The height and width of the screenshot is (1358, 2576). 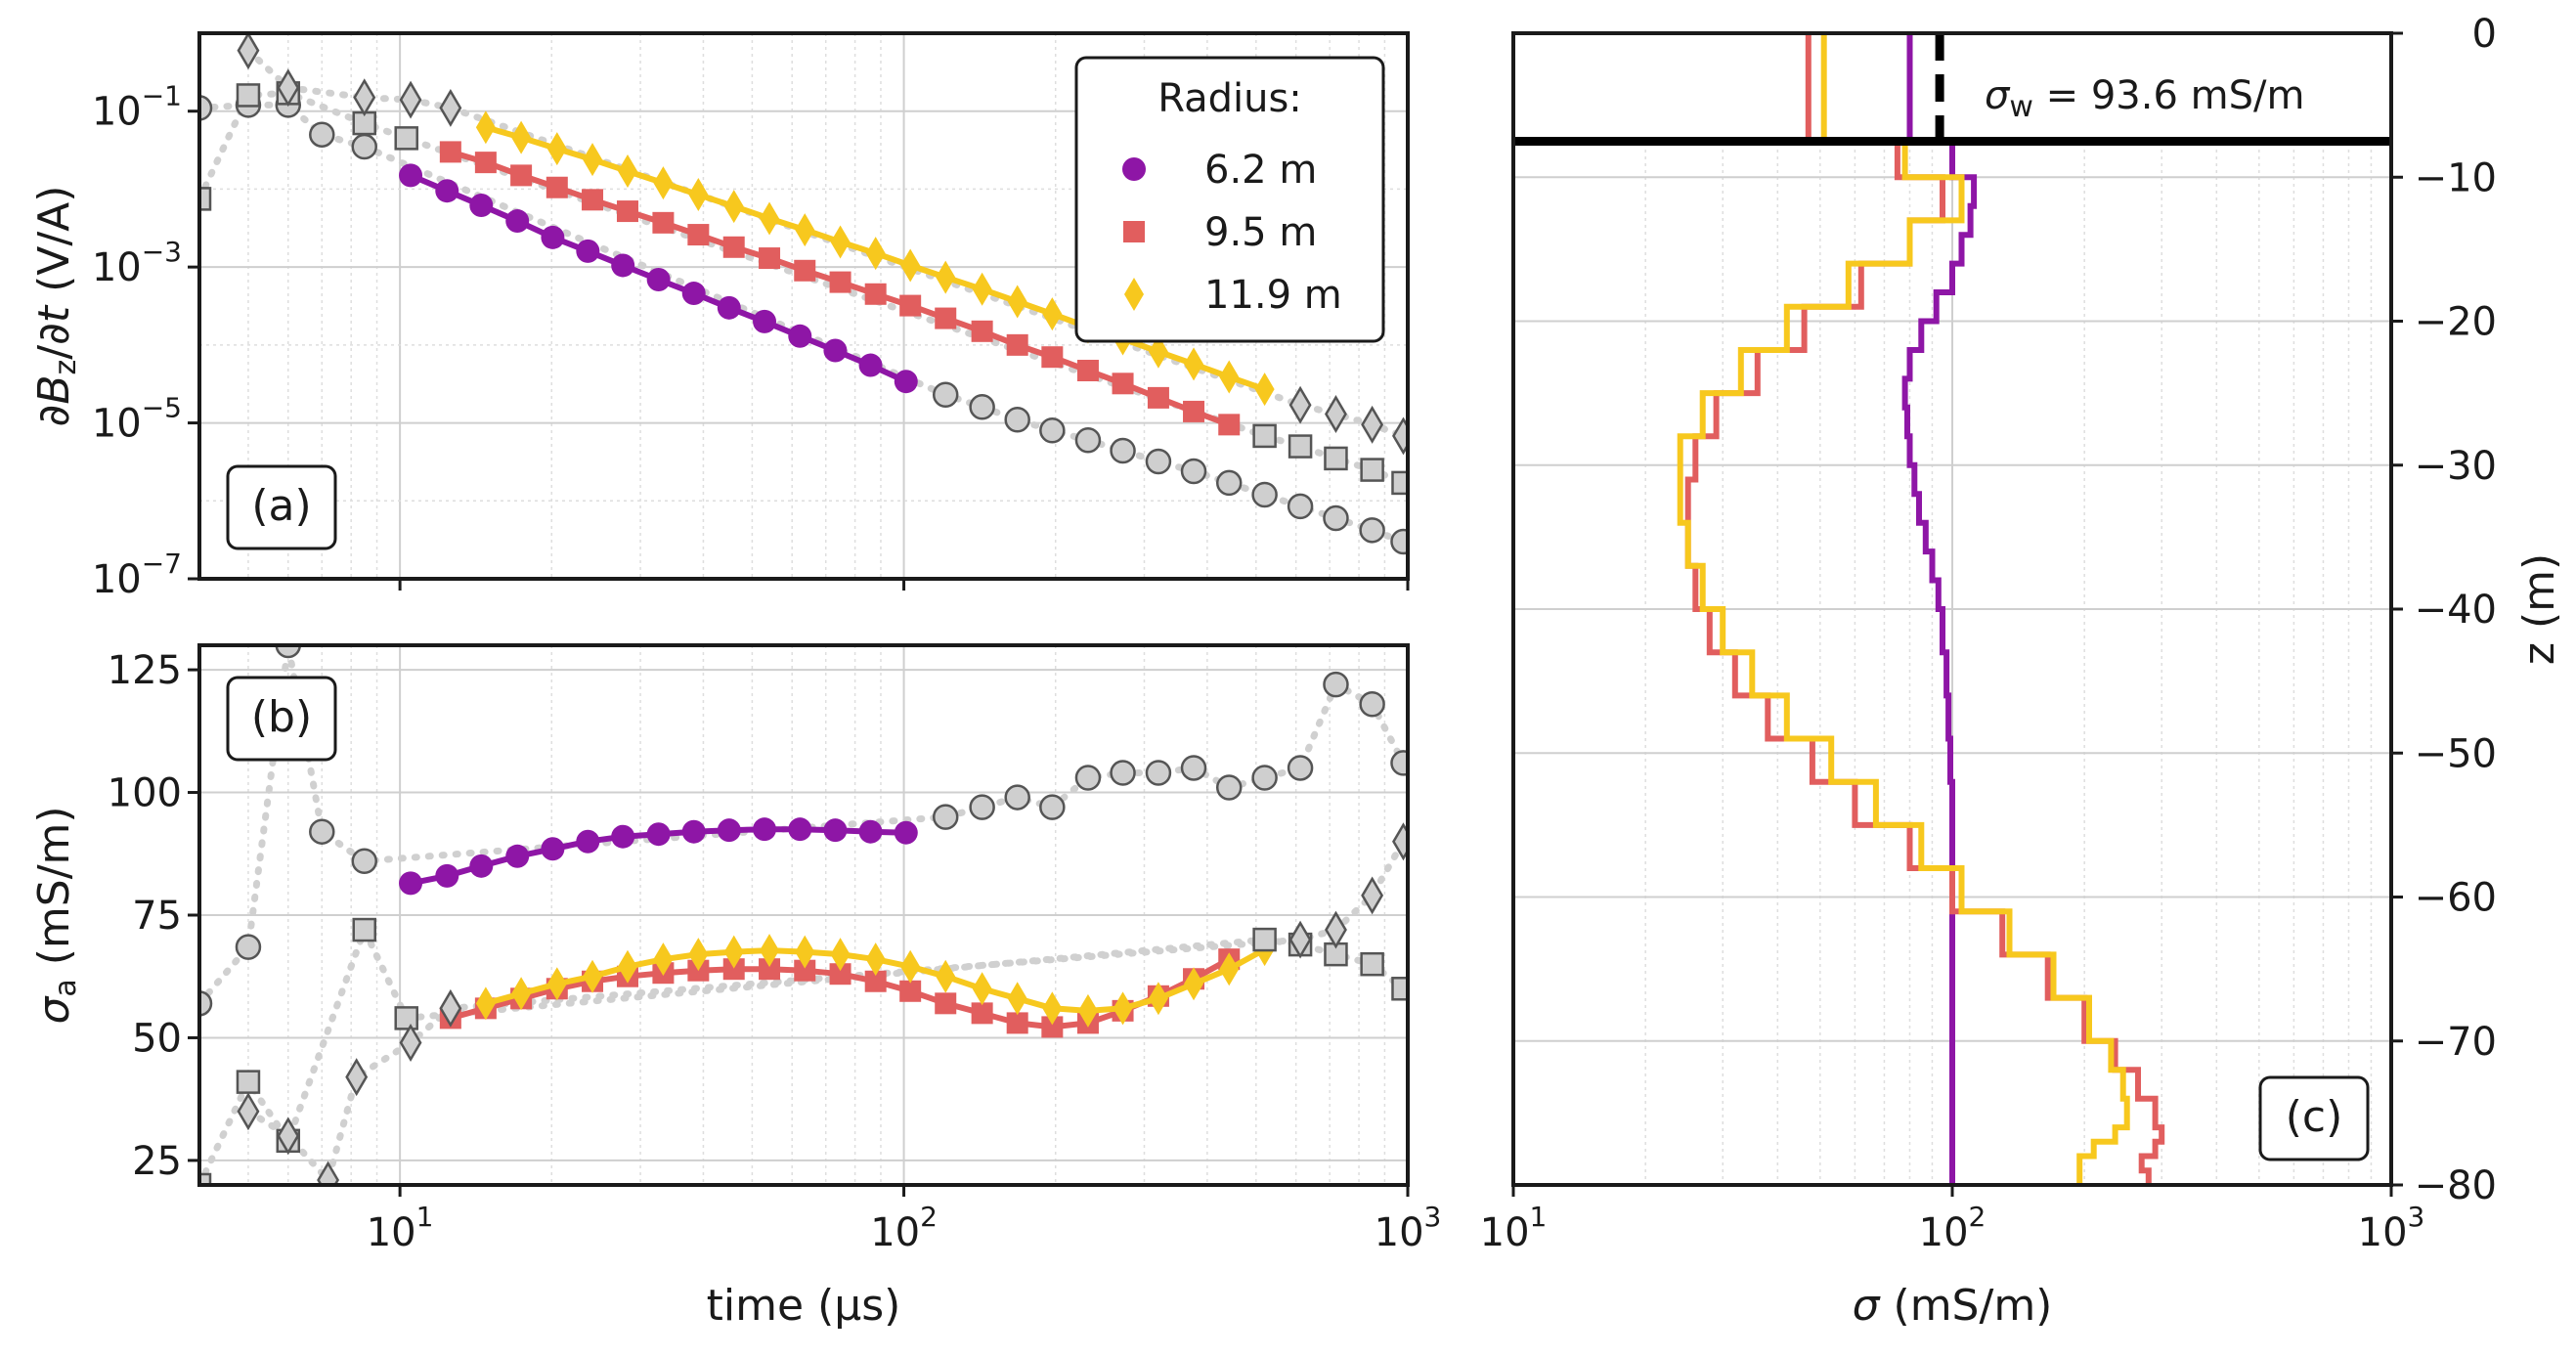 I want to click on y-tick-label: −70, so click(x=2456, y=1042).